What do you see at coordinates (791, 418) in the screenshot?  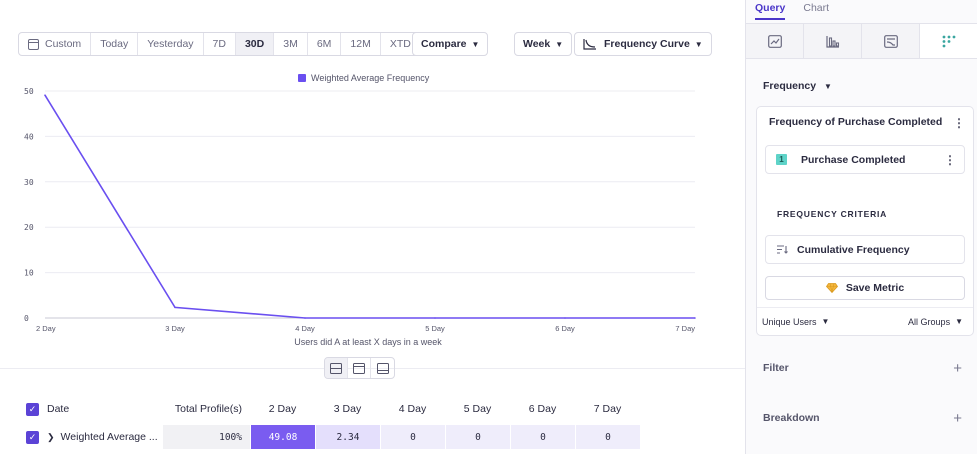 I see `breakdown-section-label: Breakdown` at bounding box center [791, 418].